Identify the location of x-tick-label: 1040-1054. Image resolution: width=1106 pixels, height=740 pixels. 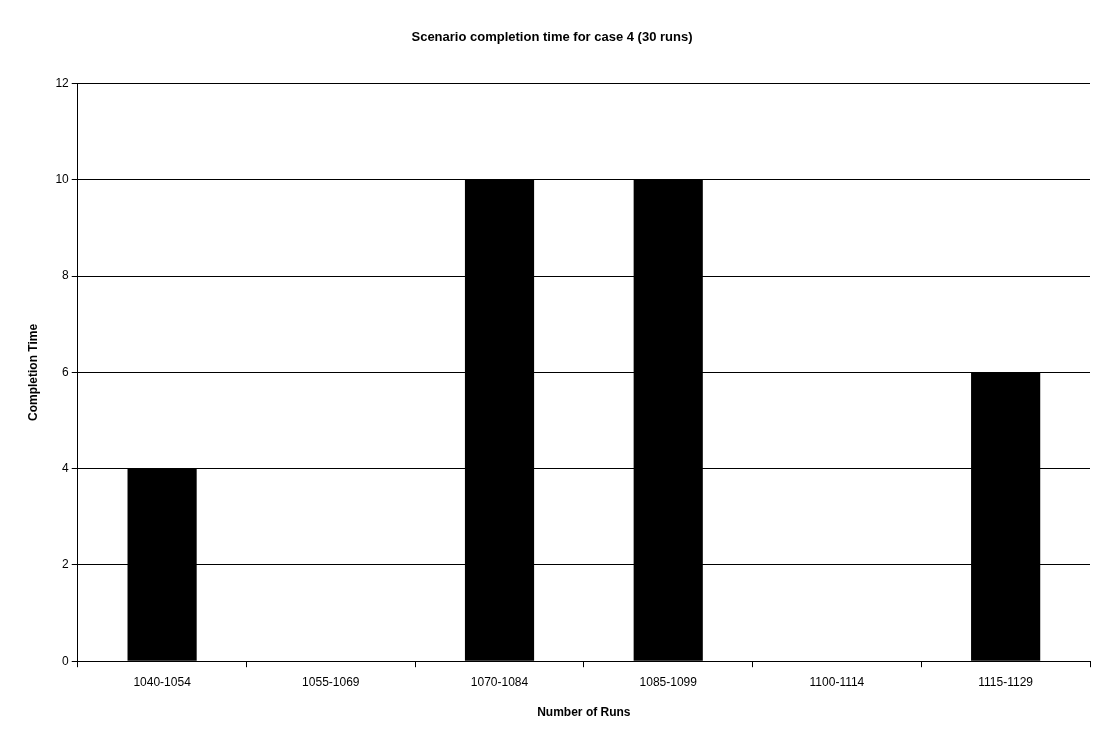
(162, 681).